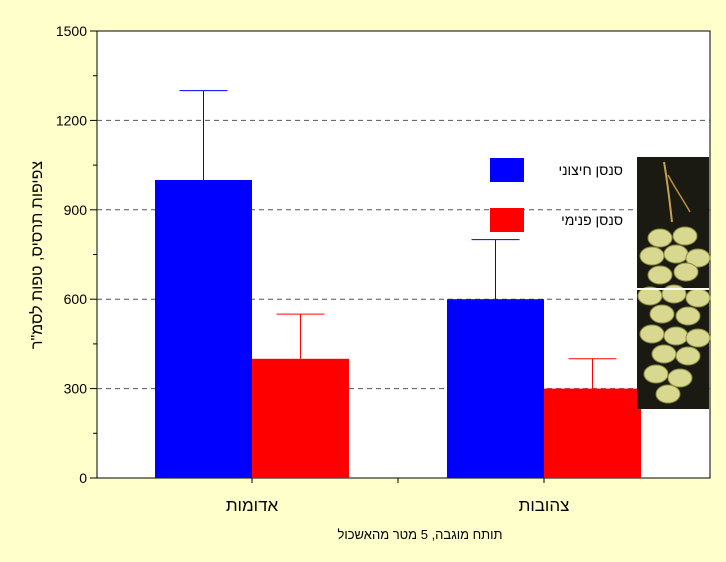  I want to click on legend-swatch-inner, so click(507, 220).